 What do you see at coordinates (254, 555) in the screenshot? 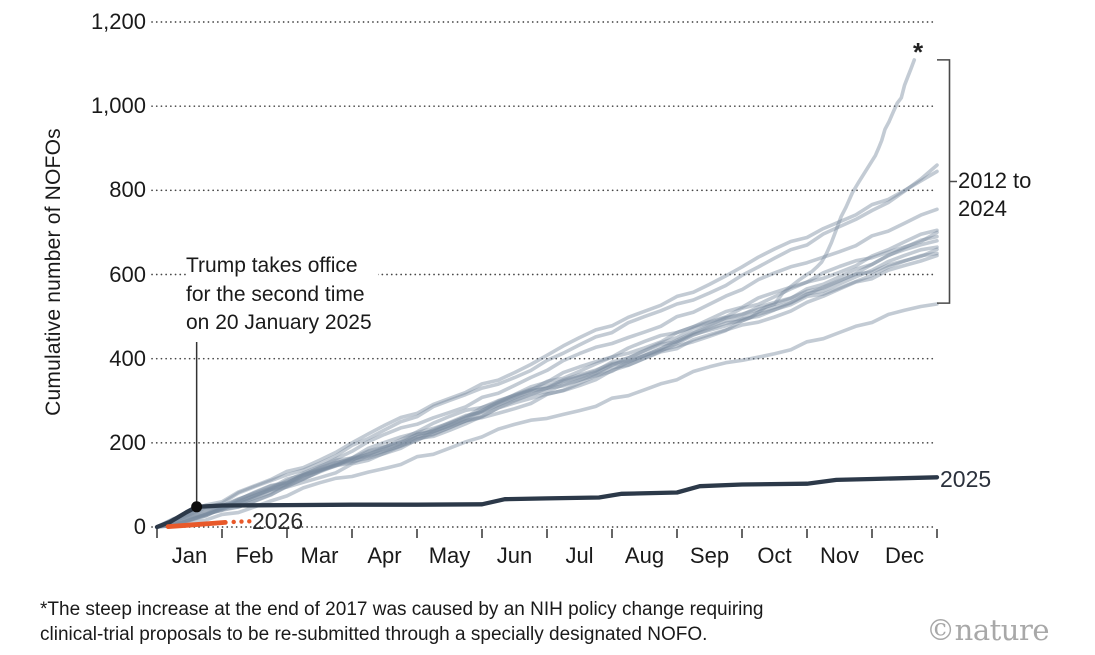
I see `x-tick-label-feb: Feb` at bounding box center [254, 555].